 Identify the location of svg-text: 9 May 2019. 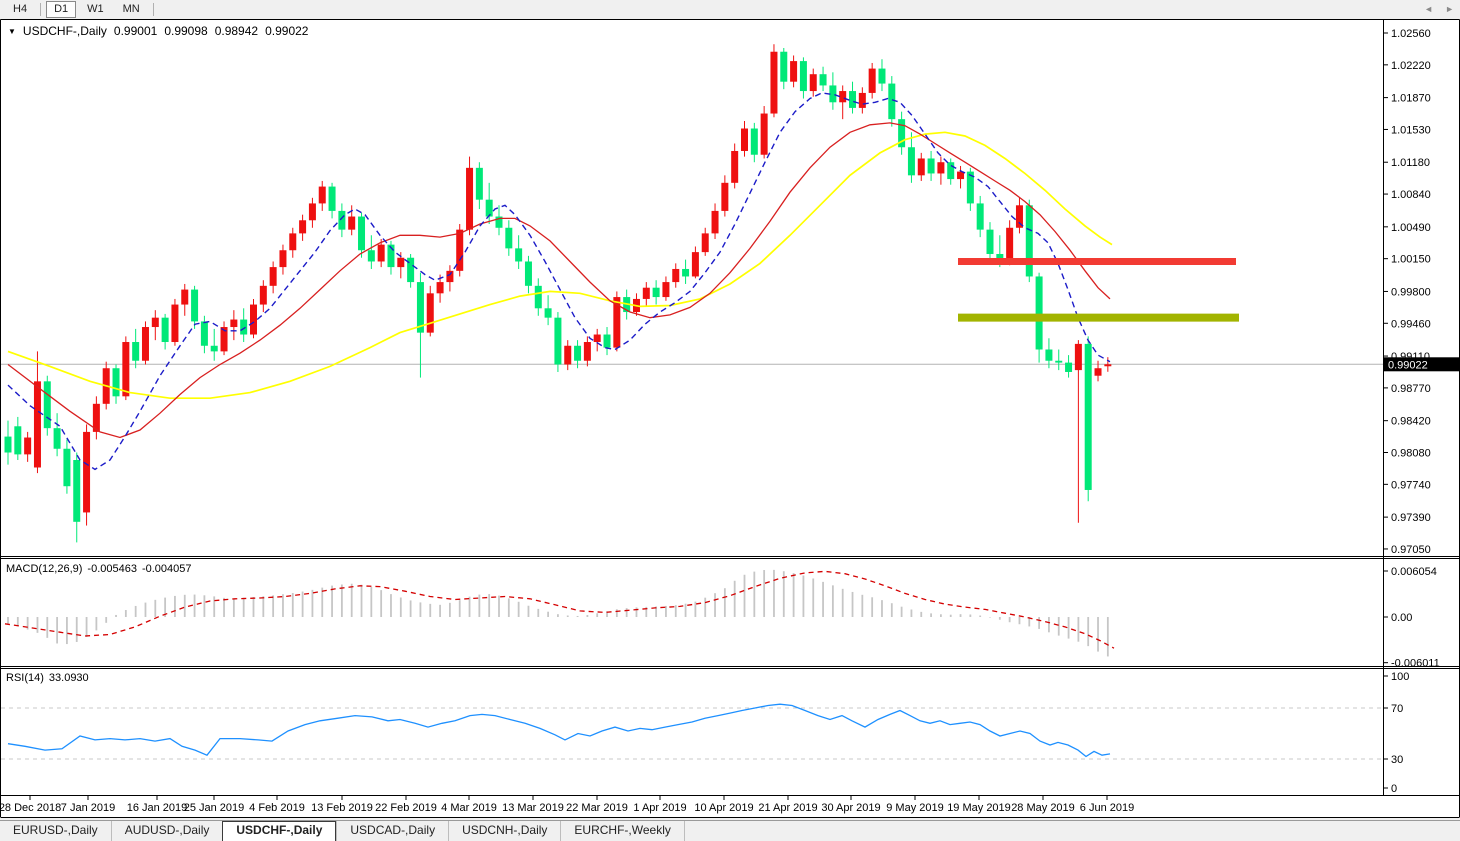
(914, 808).